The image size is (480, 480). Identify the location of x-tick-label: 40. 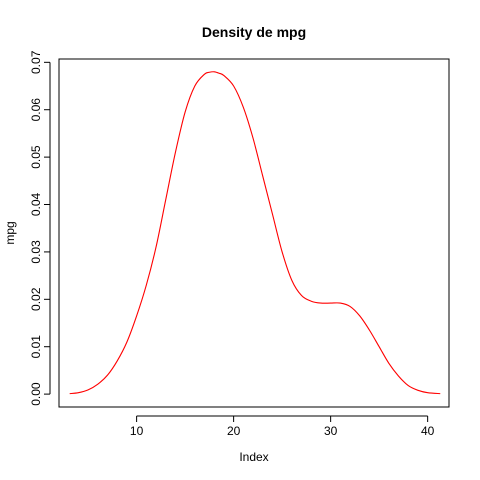
(428, 431).